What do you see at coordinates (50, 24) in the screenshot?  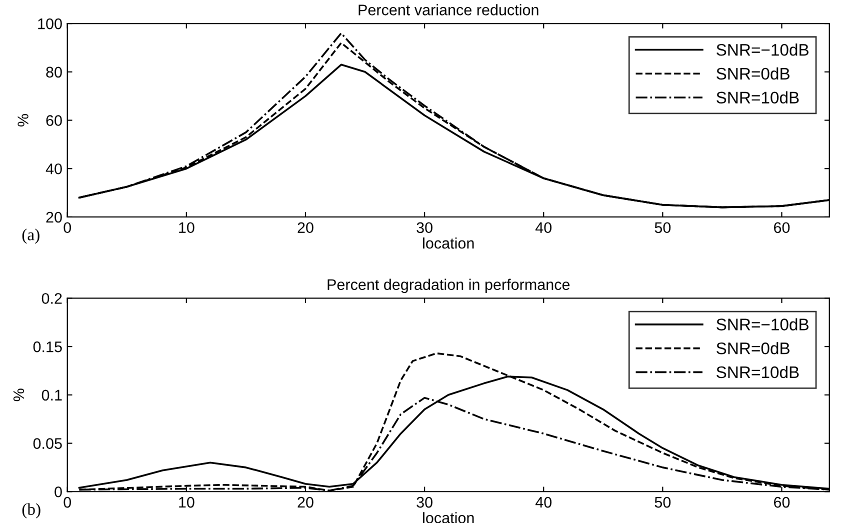 I see `y-tick-label: 100` at bounding box center [50, 24].